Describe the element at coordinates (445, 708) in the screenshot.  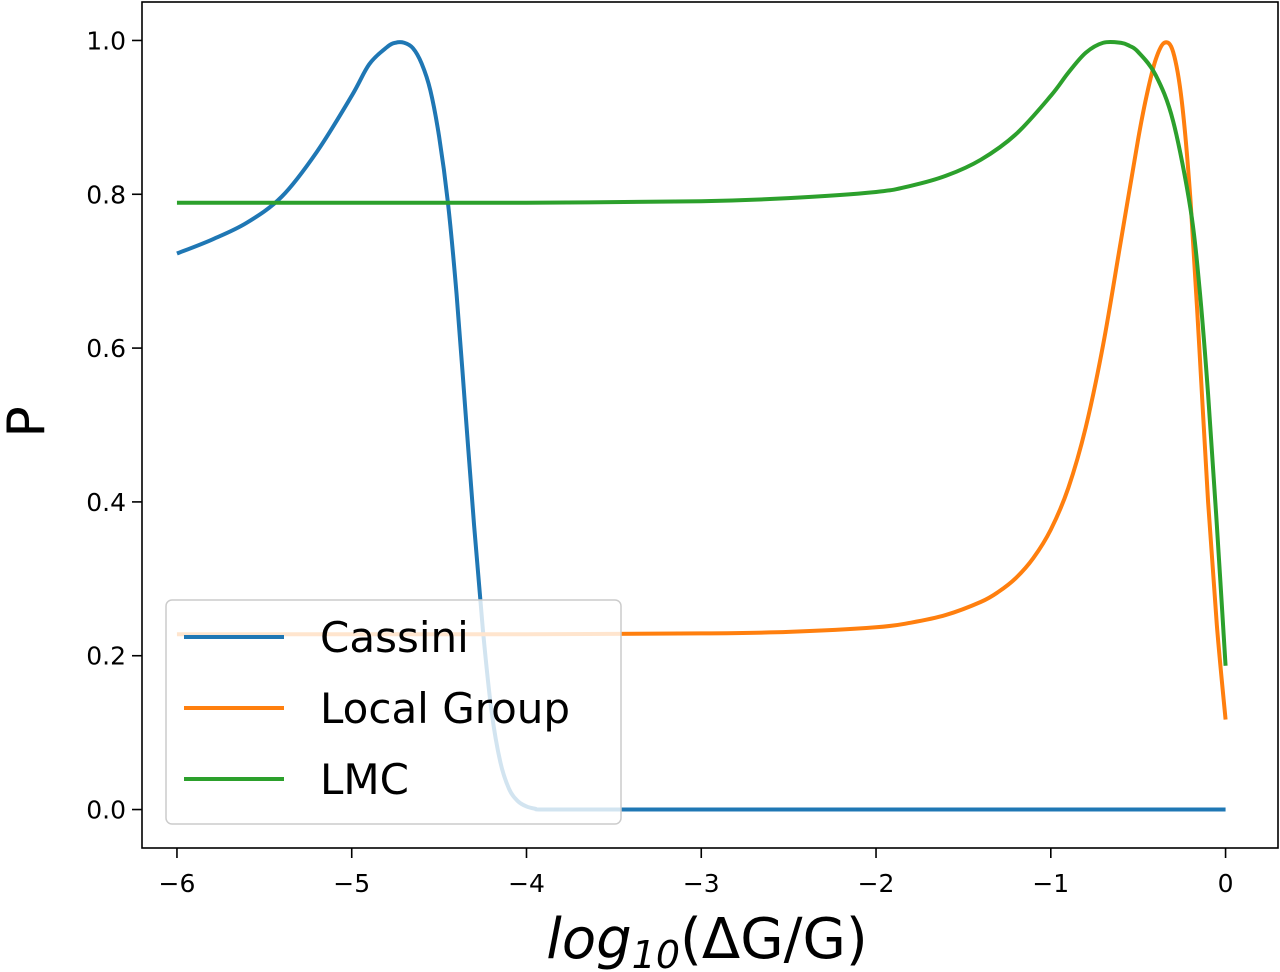
I see `legend-label-local-group: Local Group` at that location.